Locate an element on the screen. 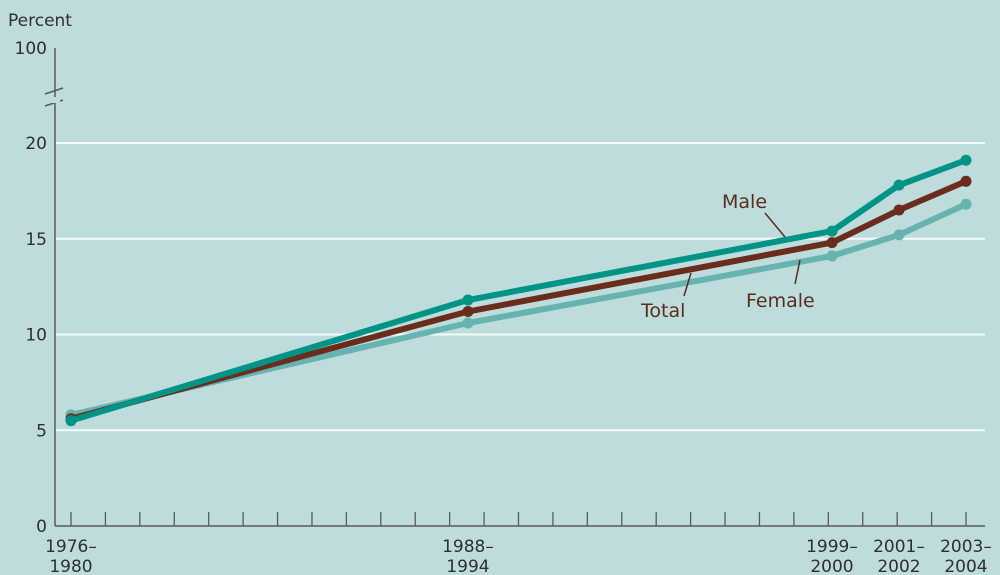 This screenshot has height=575, width=1000. y-tick-label: 15 is located at coordinates (36, 240).